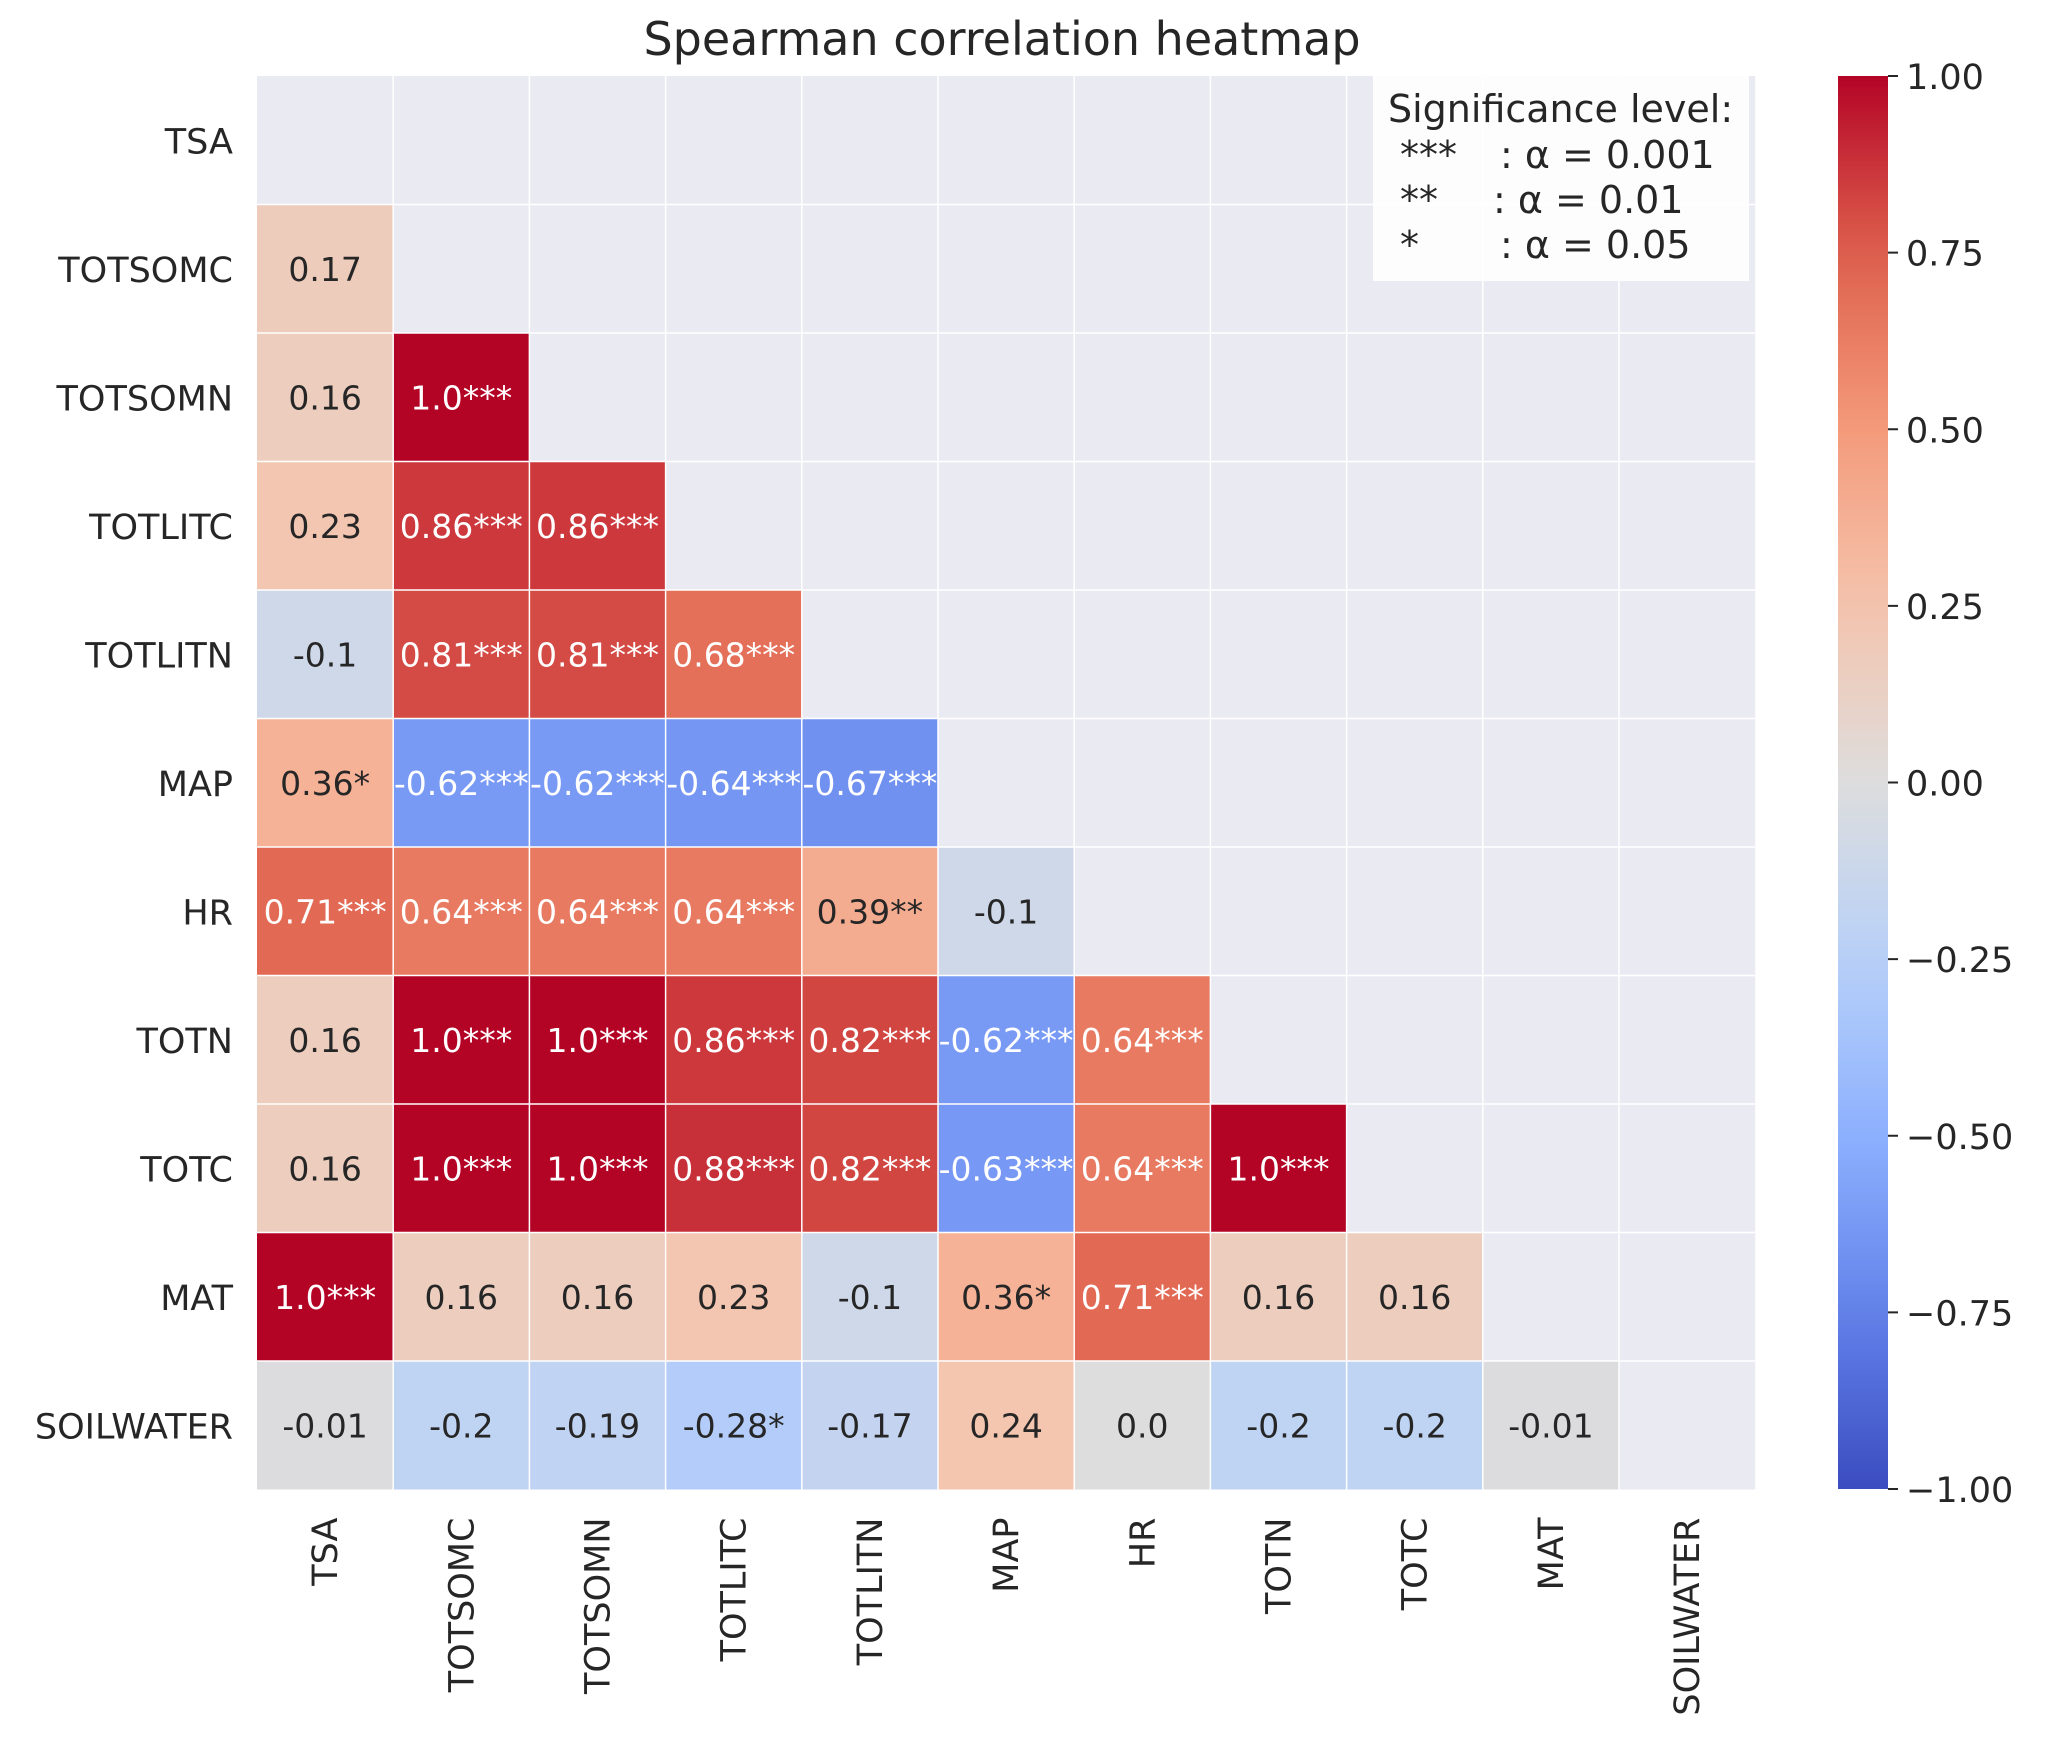  What do you see at coordinates (1419, 200) in the screenshot?
I see `legend-stars-2: **` at bounding box center [1419, 200].